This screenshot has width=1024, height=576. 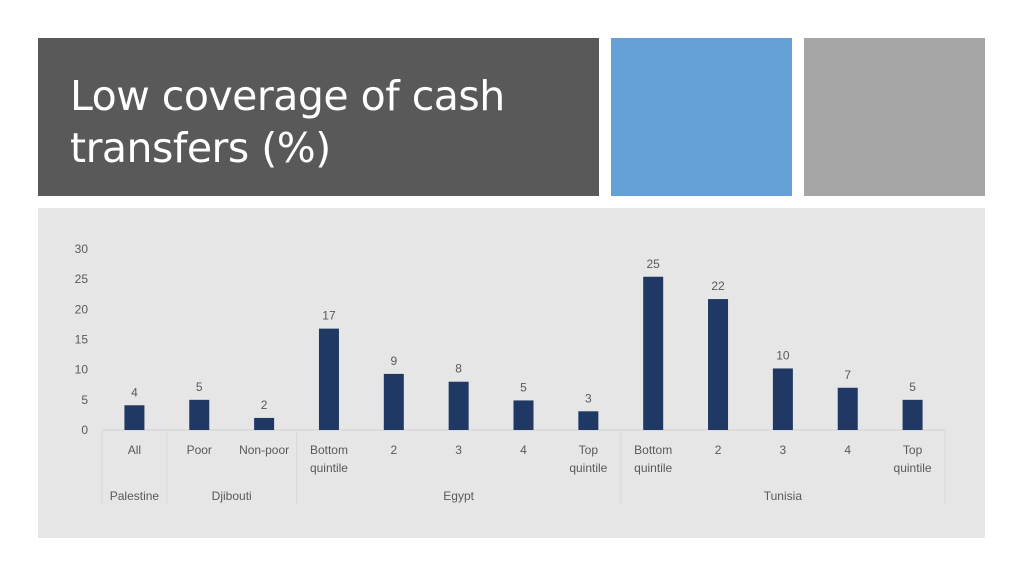 What do you see at coordinates (894, 117) in the screenshot?
I see `accent-gray-block` at bounding box center [894, 117].